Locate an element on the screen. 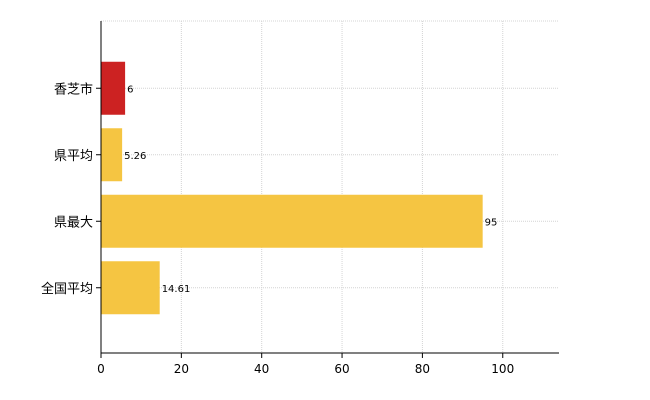 The width and height of the screenshot is (650, 400). x-tick-label: 80 is located at coordinates (422, 369).